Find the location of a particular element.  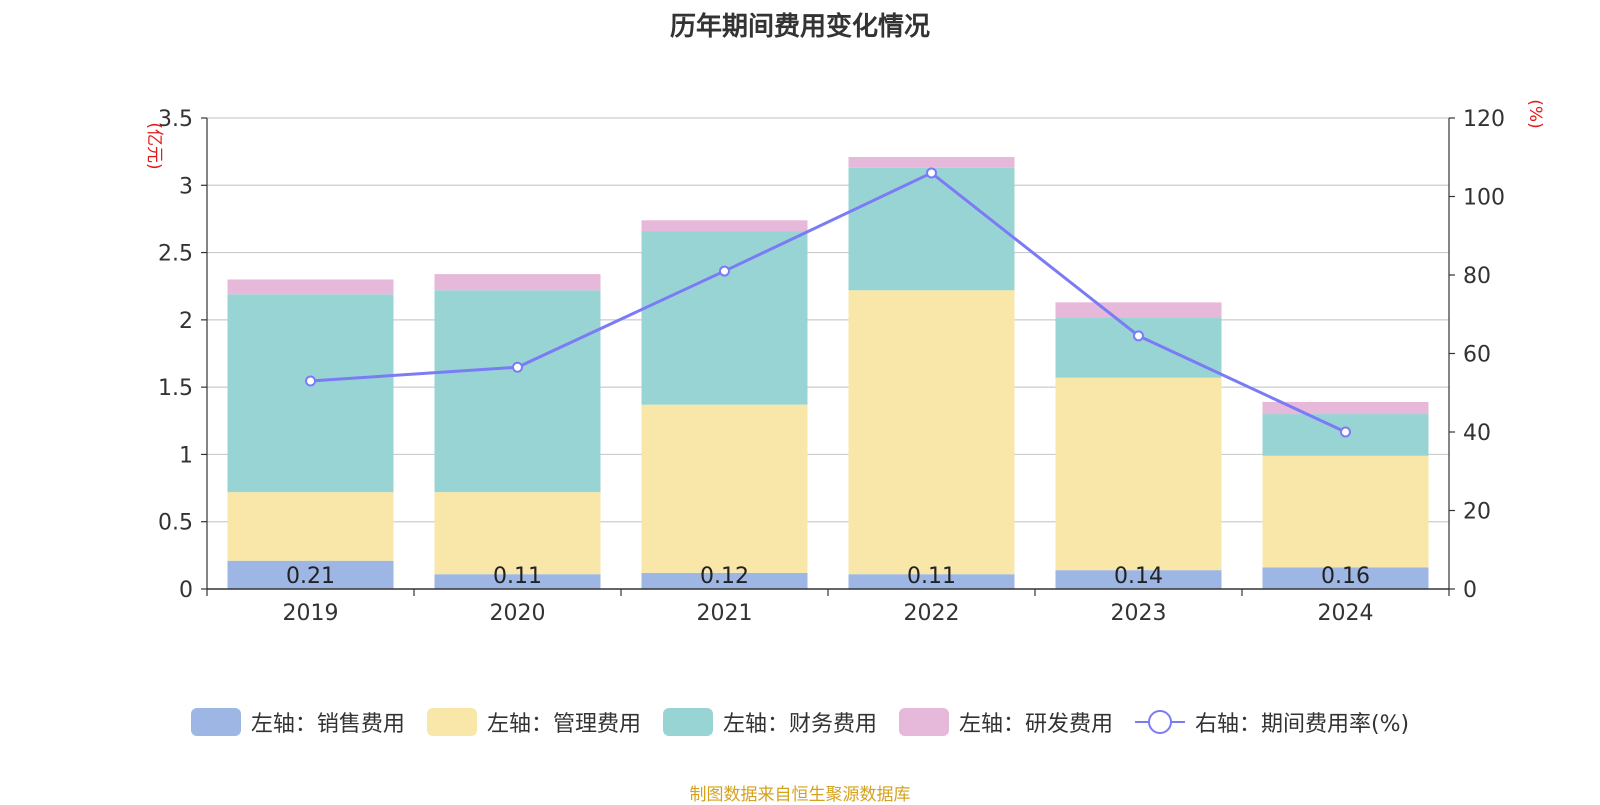

left-axis-tick-label: 0.5 is located at coordinates (175, 523).